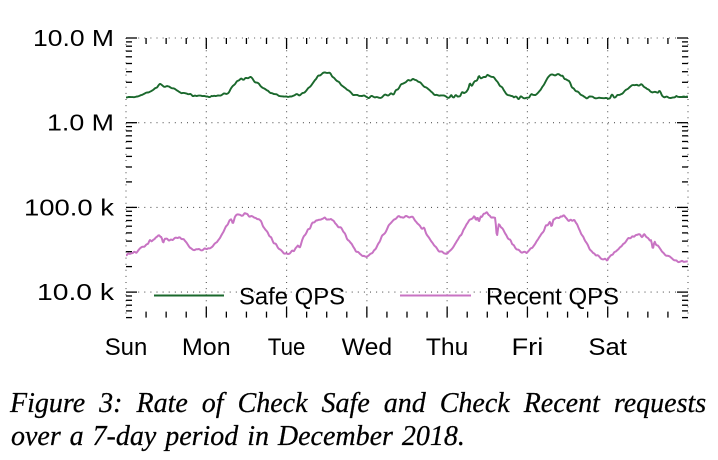 The height and width of the screenshot is (460, 718). What do you see at coordinates (80, 123) in the screenshot?
I see `svg-text: 1.0 M` at bounding box center [80, 123].